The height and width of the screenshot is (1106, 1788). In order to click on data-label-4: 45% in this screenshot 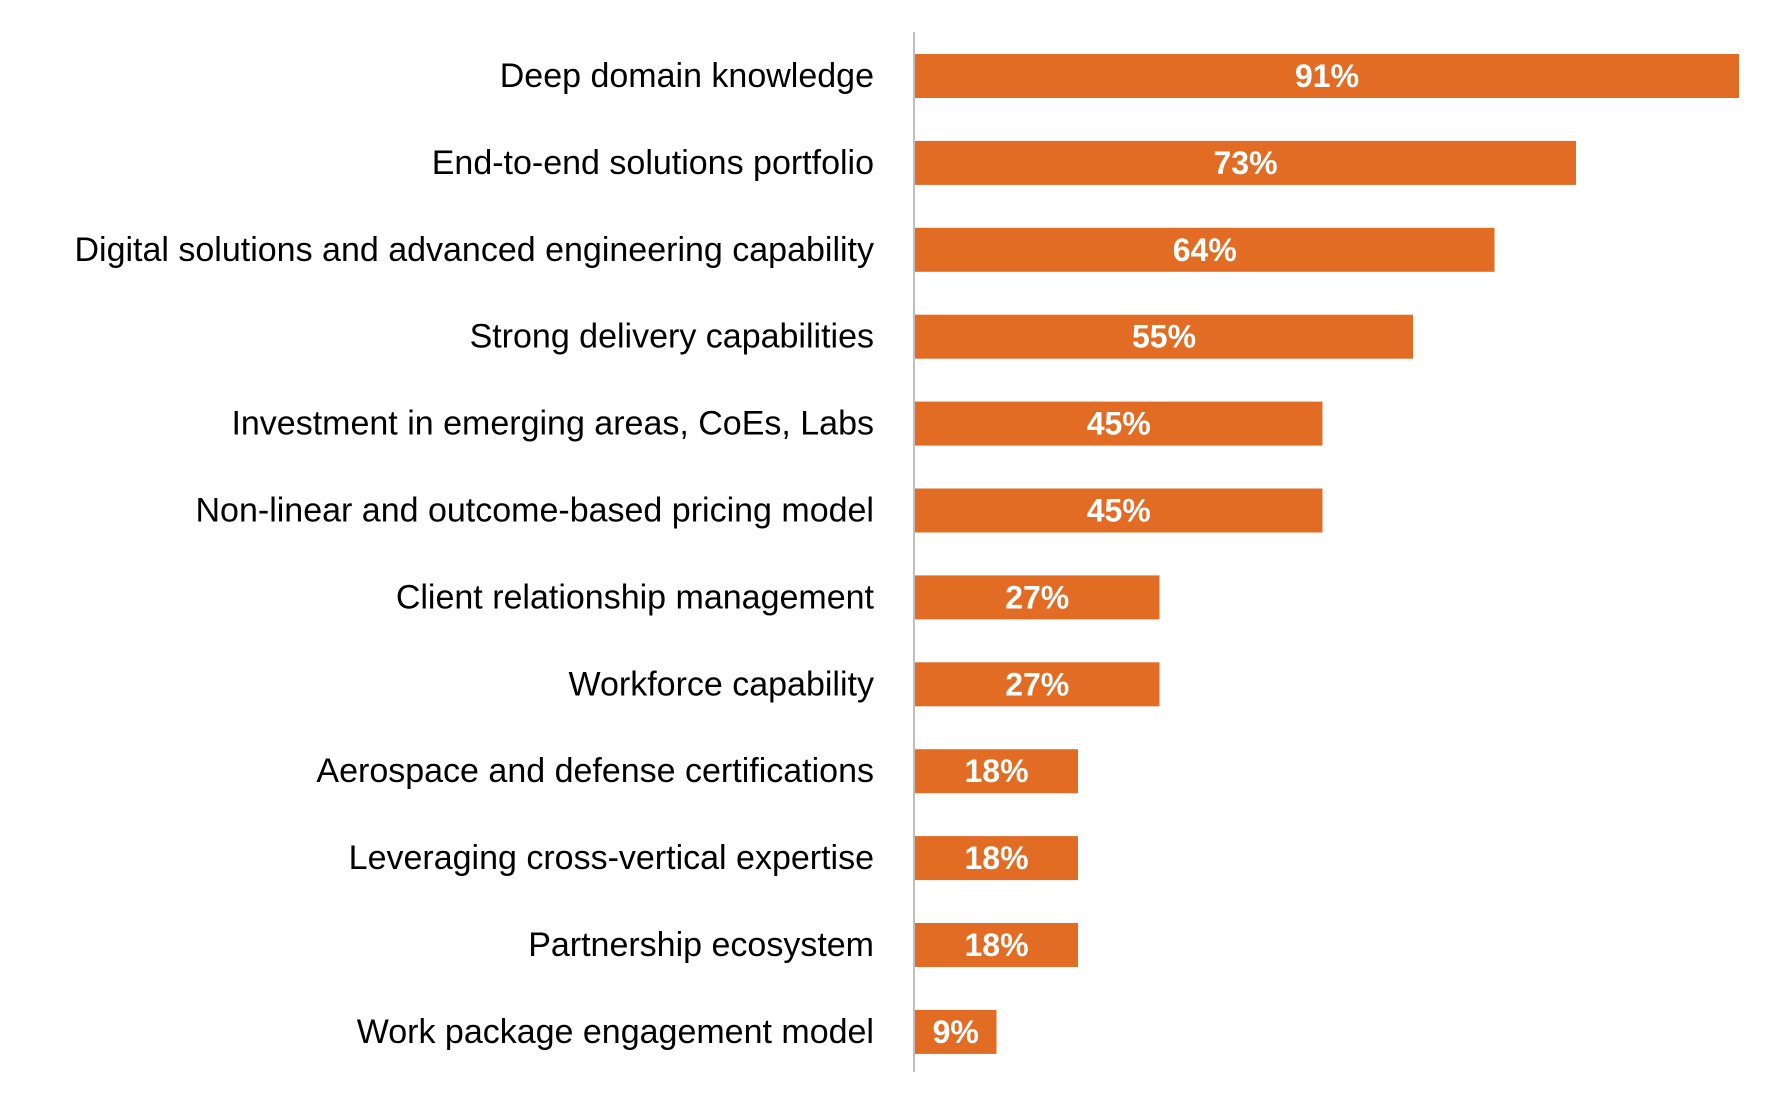, I will do `click(1119, 424)`.